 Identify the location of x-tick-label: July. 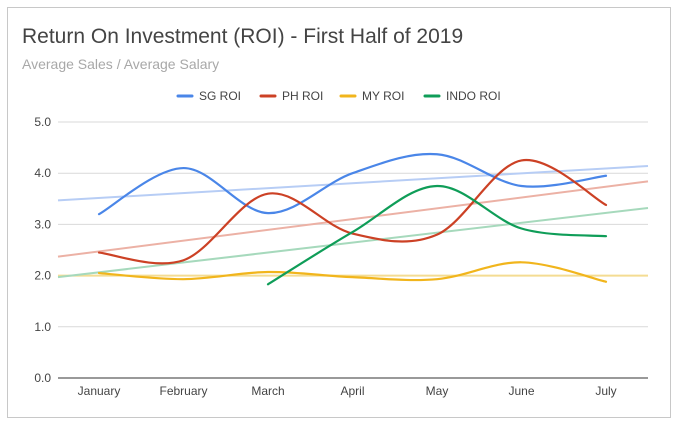
(605, 391).